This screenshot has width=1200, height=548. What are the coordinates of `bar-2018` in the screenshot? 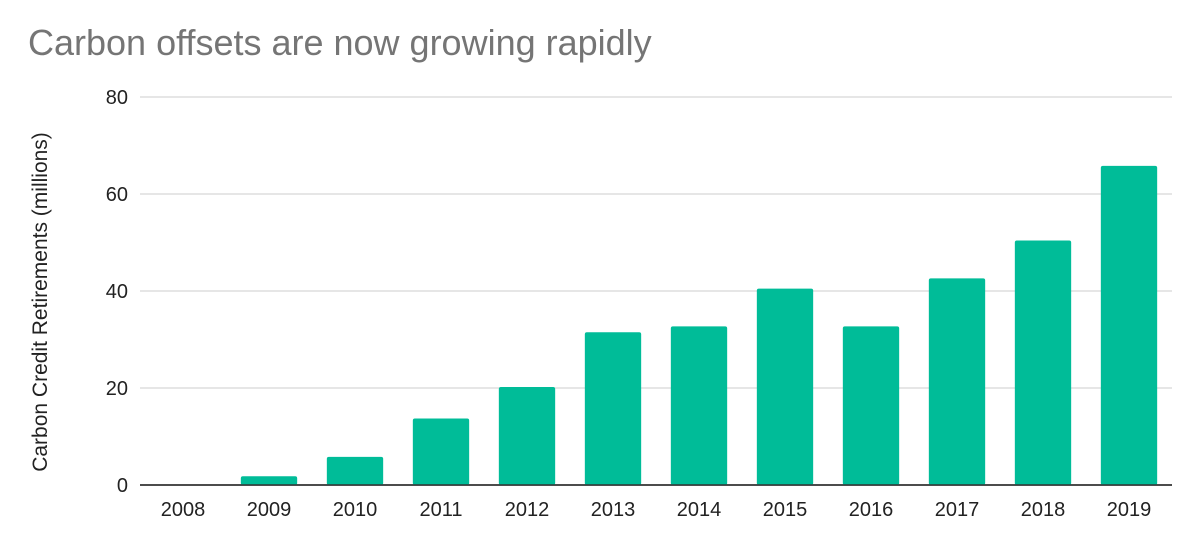 It's located at (1043, 362).